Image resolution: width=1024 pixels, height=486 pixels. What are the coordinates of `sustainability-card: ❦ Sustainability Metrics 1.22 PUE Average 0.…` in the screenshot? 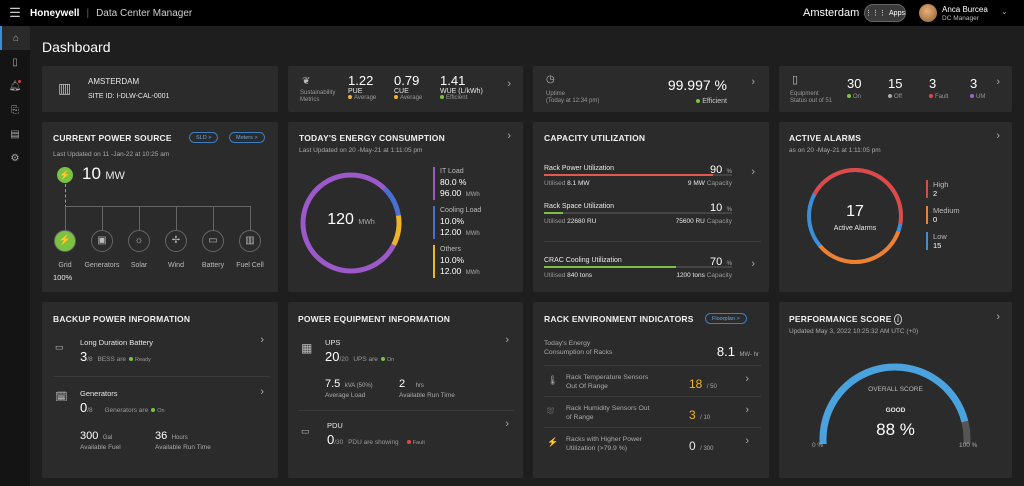 It's located at (405, 89).